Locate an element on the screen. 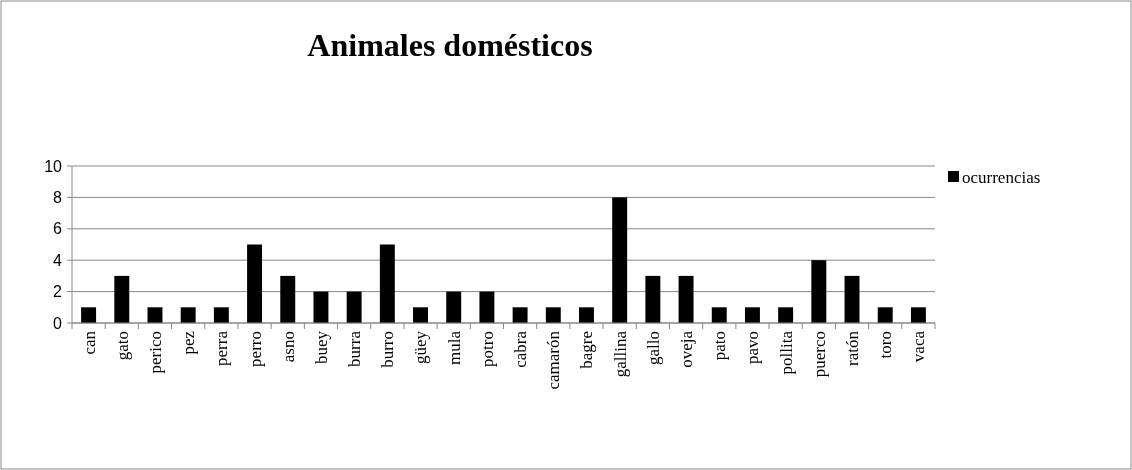  x-tick-label: oveja is located at coordinates (687, 349).